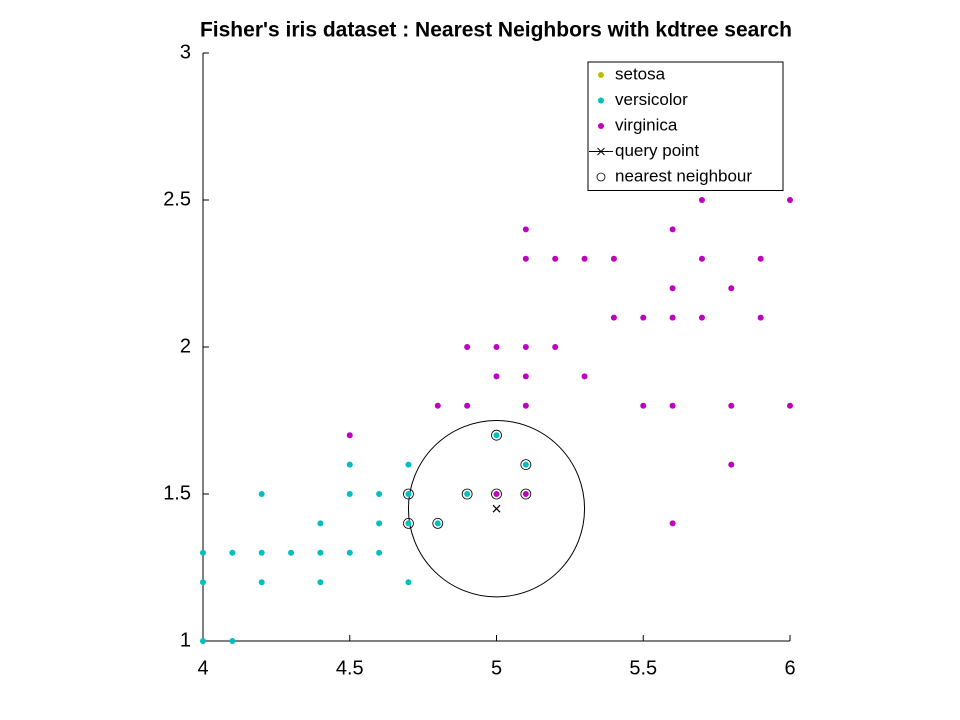 The width and height of the screenshot is (960, 720). Describe the element at coordinates (350, 668) in the screenshot. I see `x-tick-label: 4.5` at that location.